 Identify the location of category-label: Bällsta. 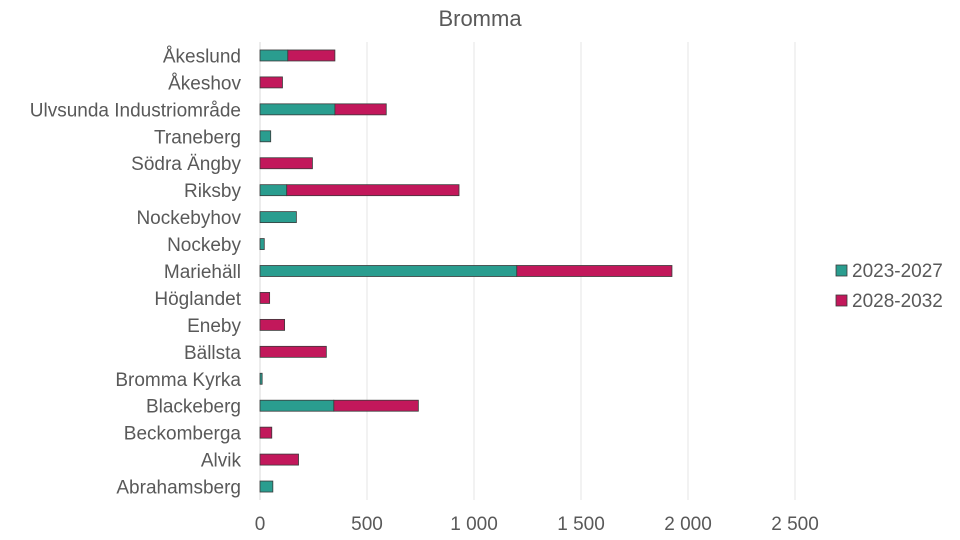
(212, 353).